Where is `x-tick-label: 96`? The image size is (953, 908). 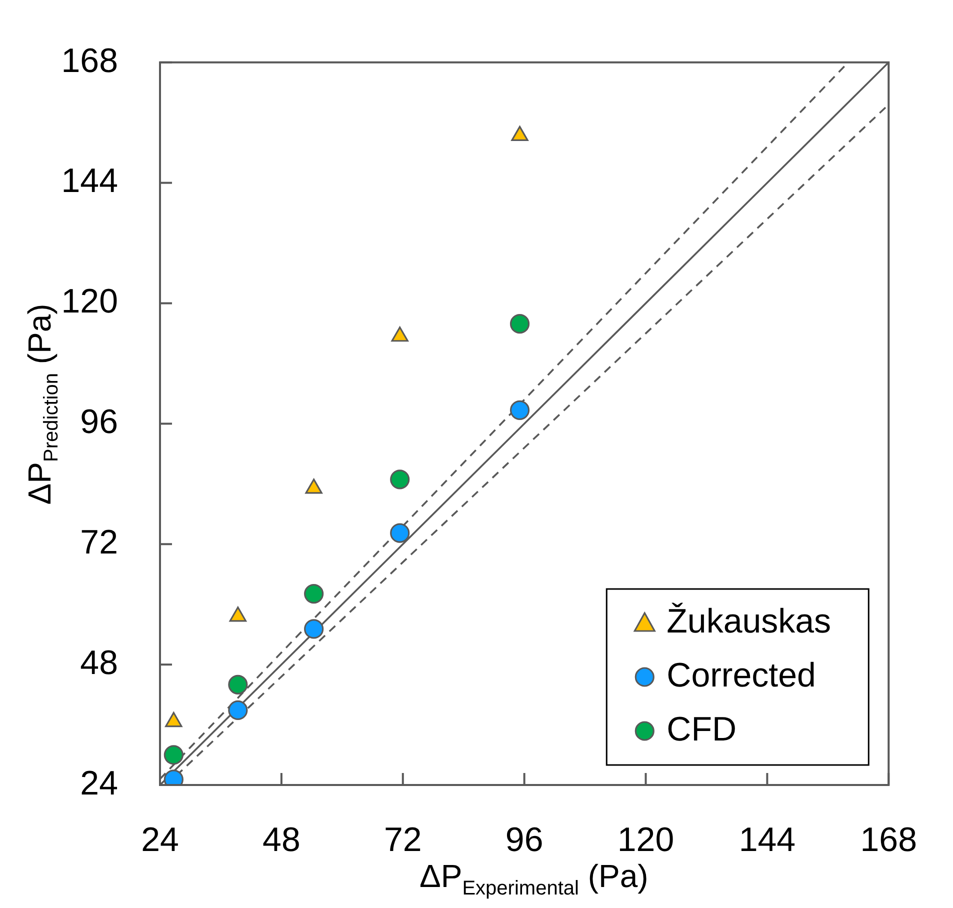
x-tick-label: 96 is located at coordinates (524, 839).